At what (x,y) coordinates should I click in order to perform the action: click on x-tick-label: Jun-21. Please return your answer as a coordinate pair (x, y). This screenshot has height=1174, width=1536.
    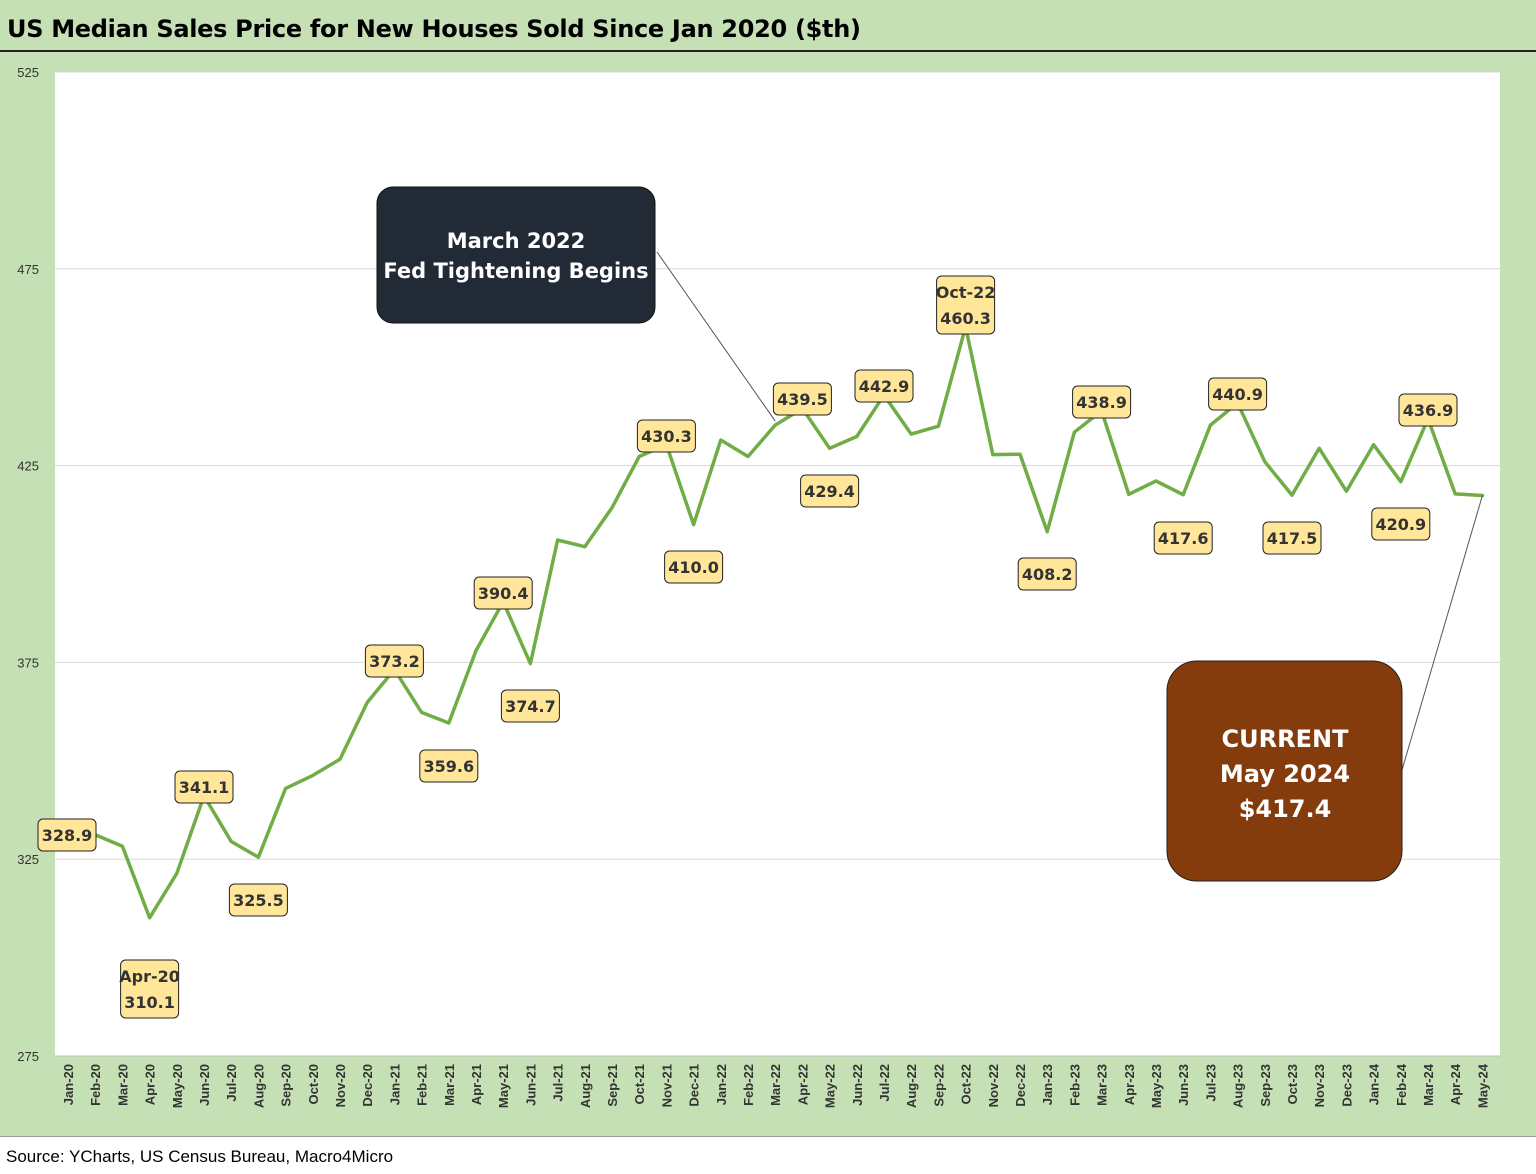
    Looking at the image, I should click on (530, 1085).